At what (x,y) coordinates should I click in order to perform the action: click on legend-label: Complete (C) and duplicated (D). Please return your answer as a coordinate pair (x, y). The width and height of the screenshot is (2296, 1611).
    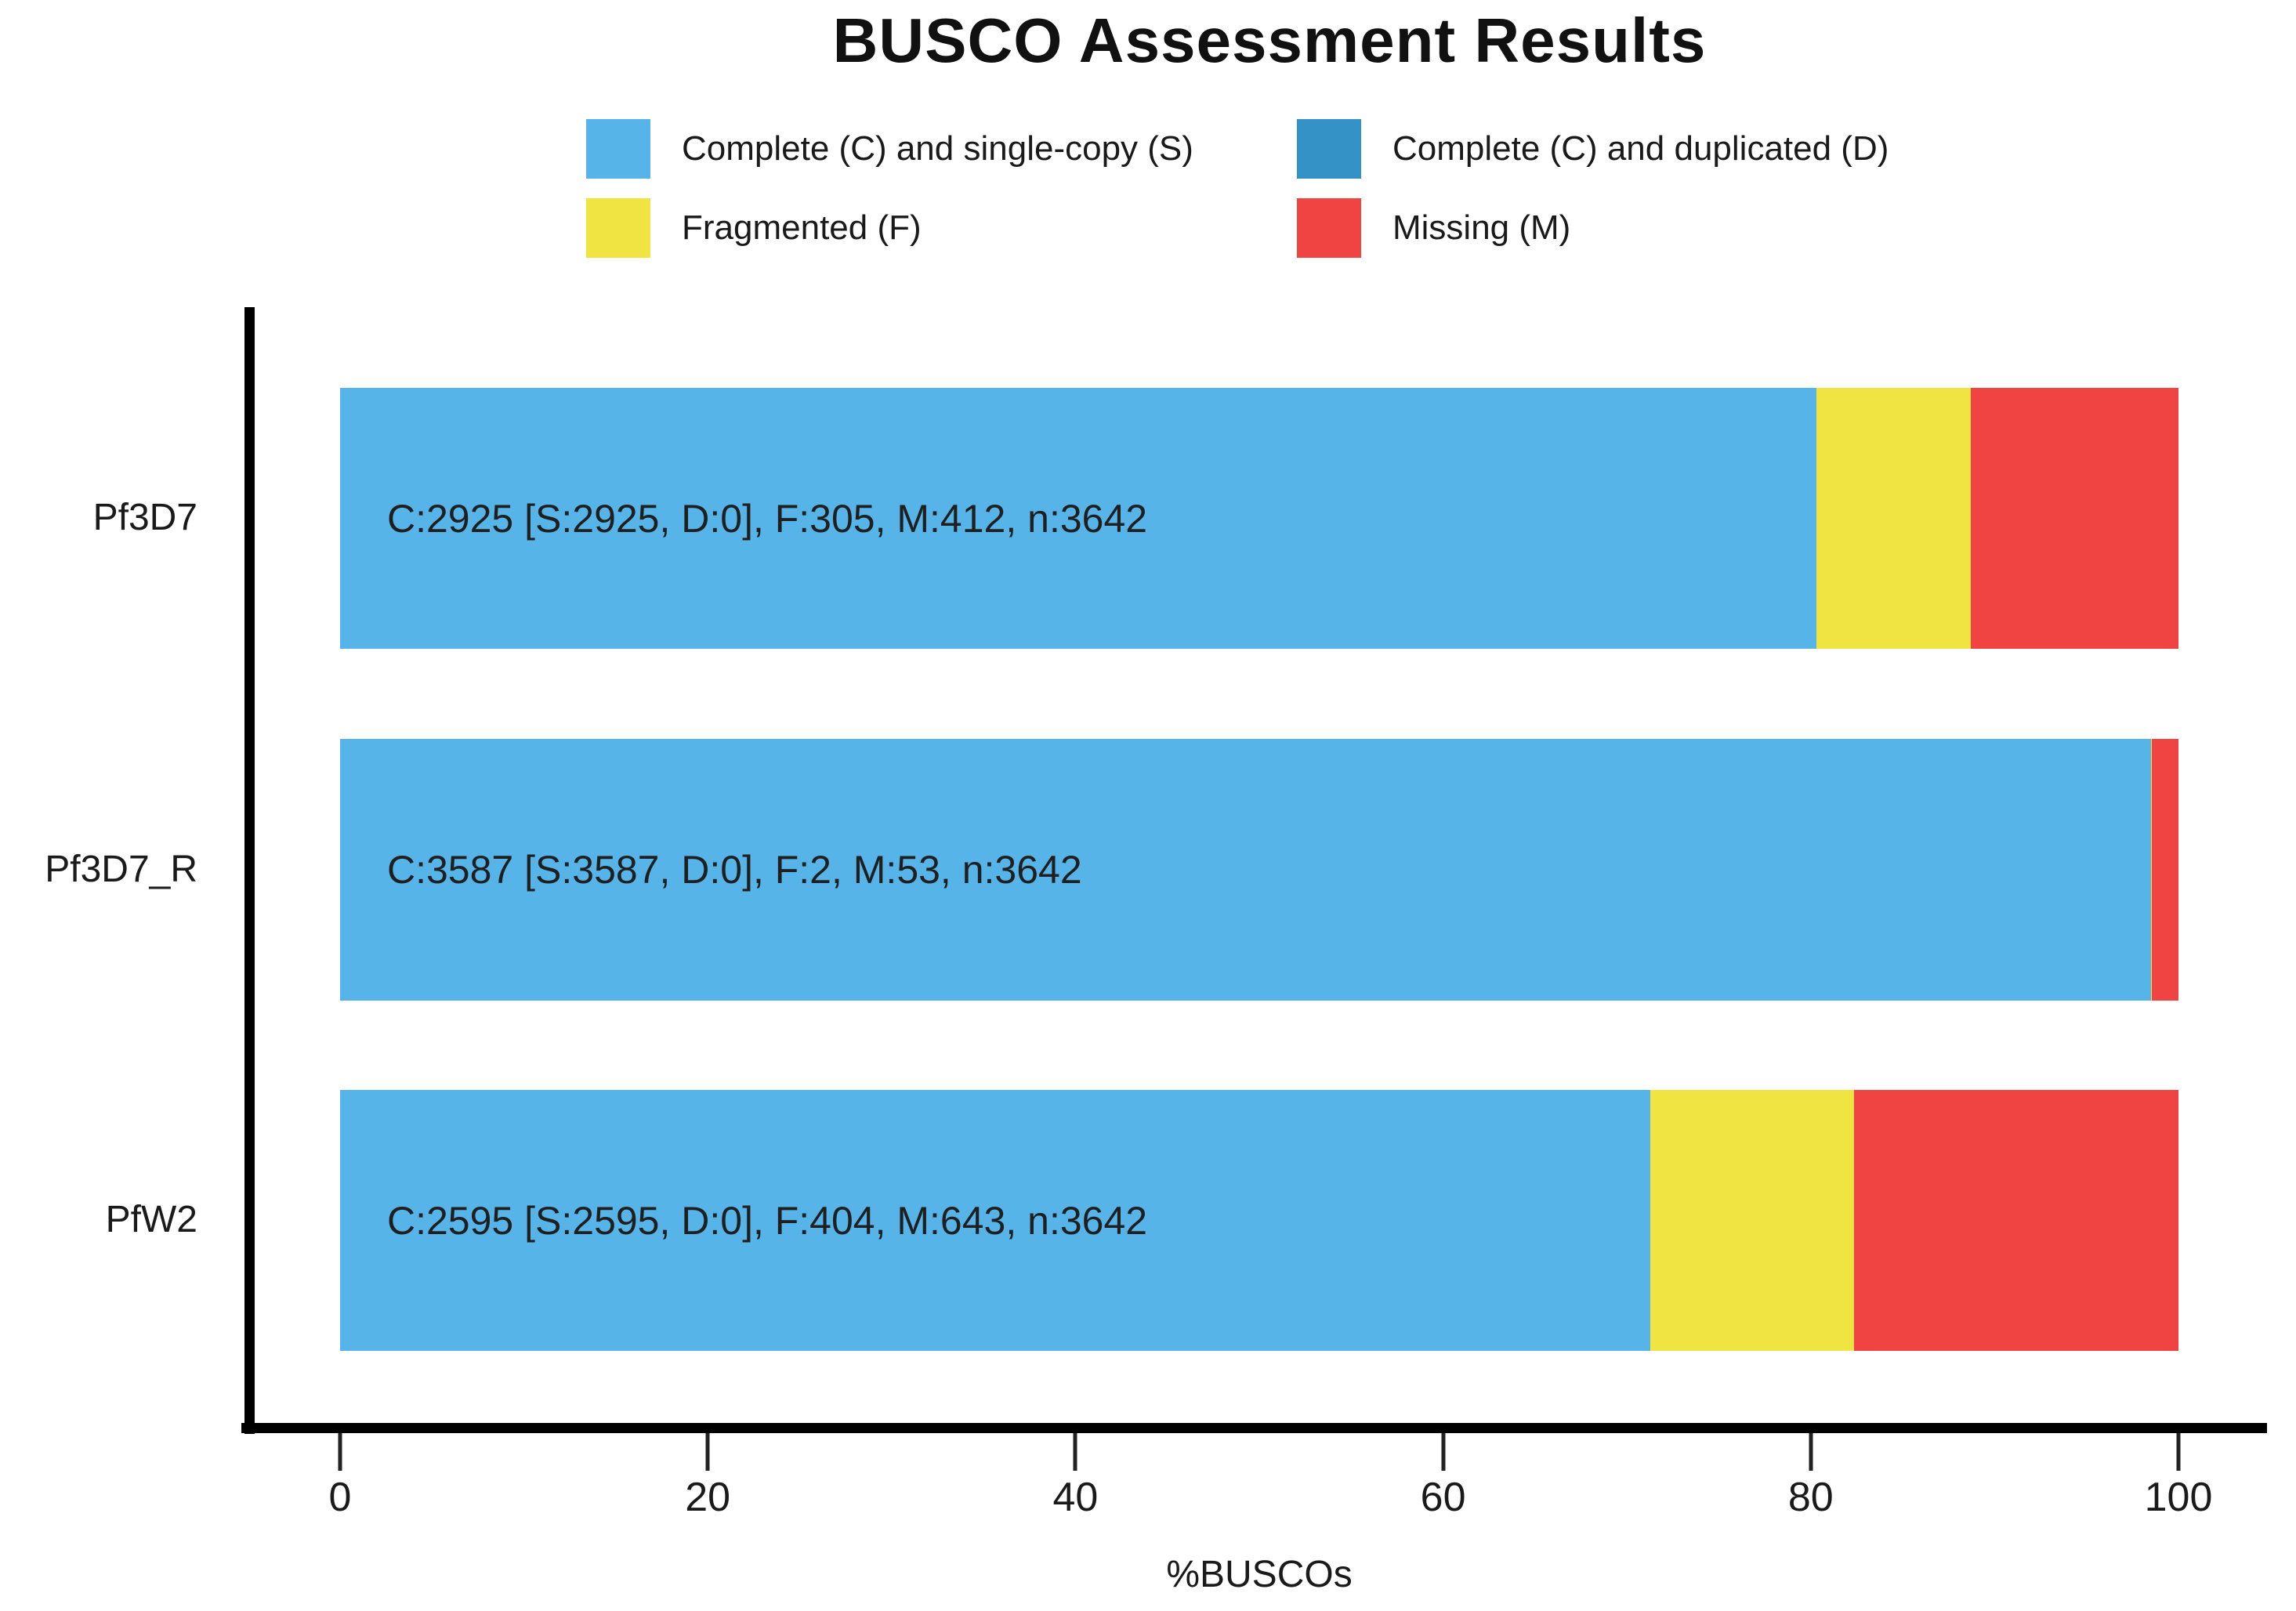
    Looking at the image, I should click on (1640, 148).